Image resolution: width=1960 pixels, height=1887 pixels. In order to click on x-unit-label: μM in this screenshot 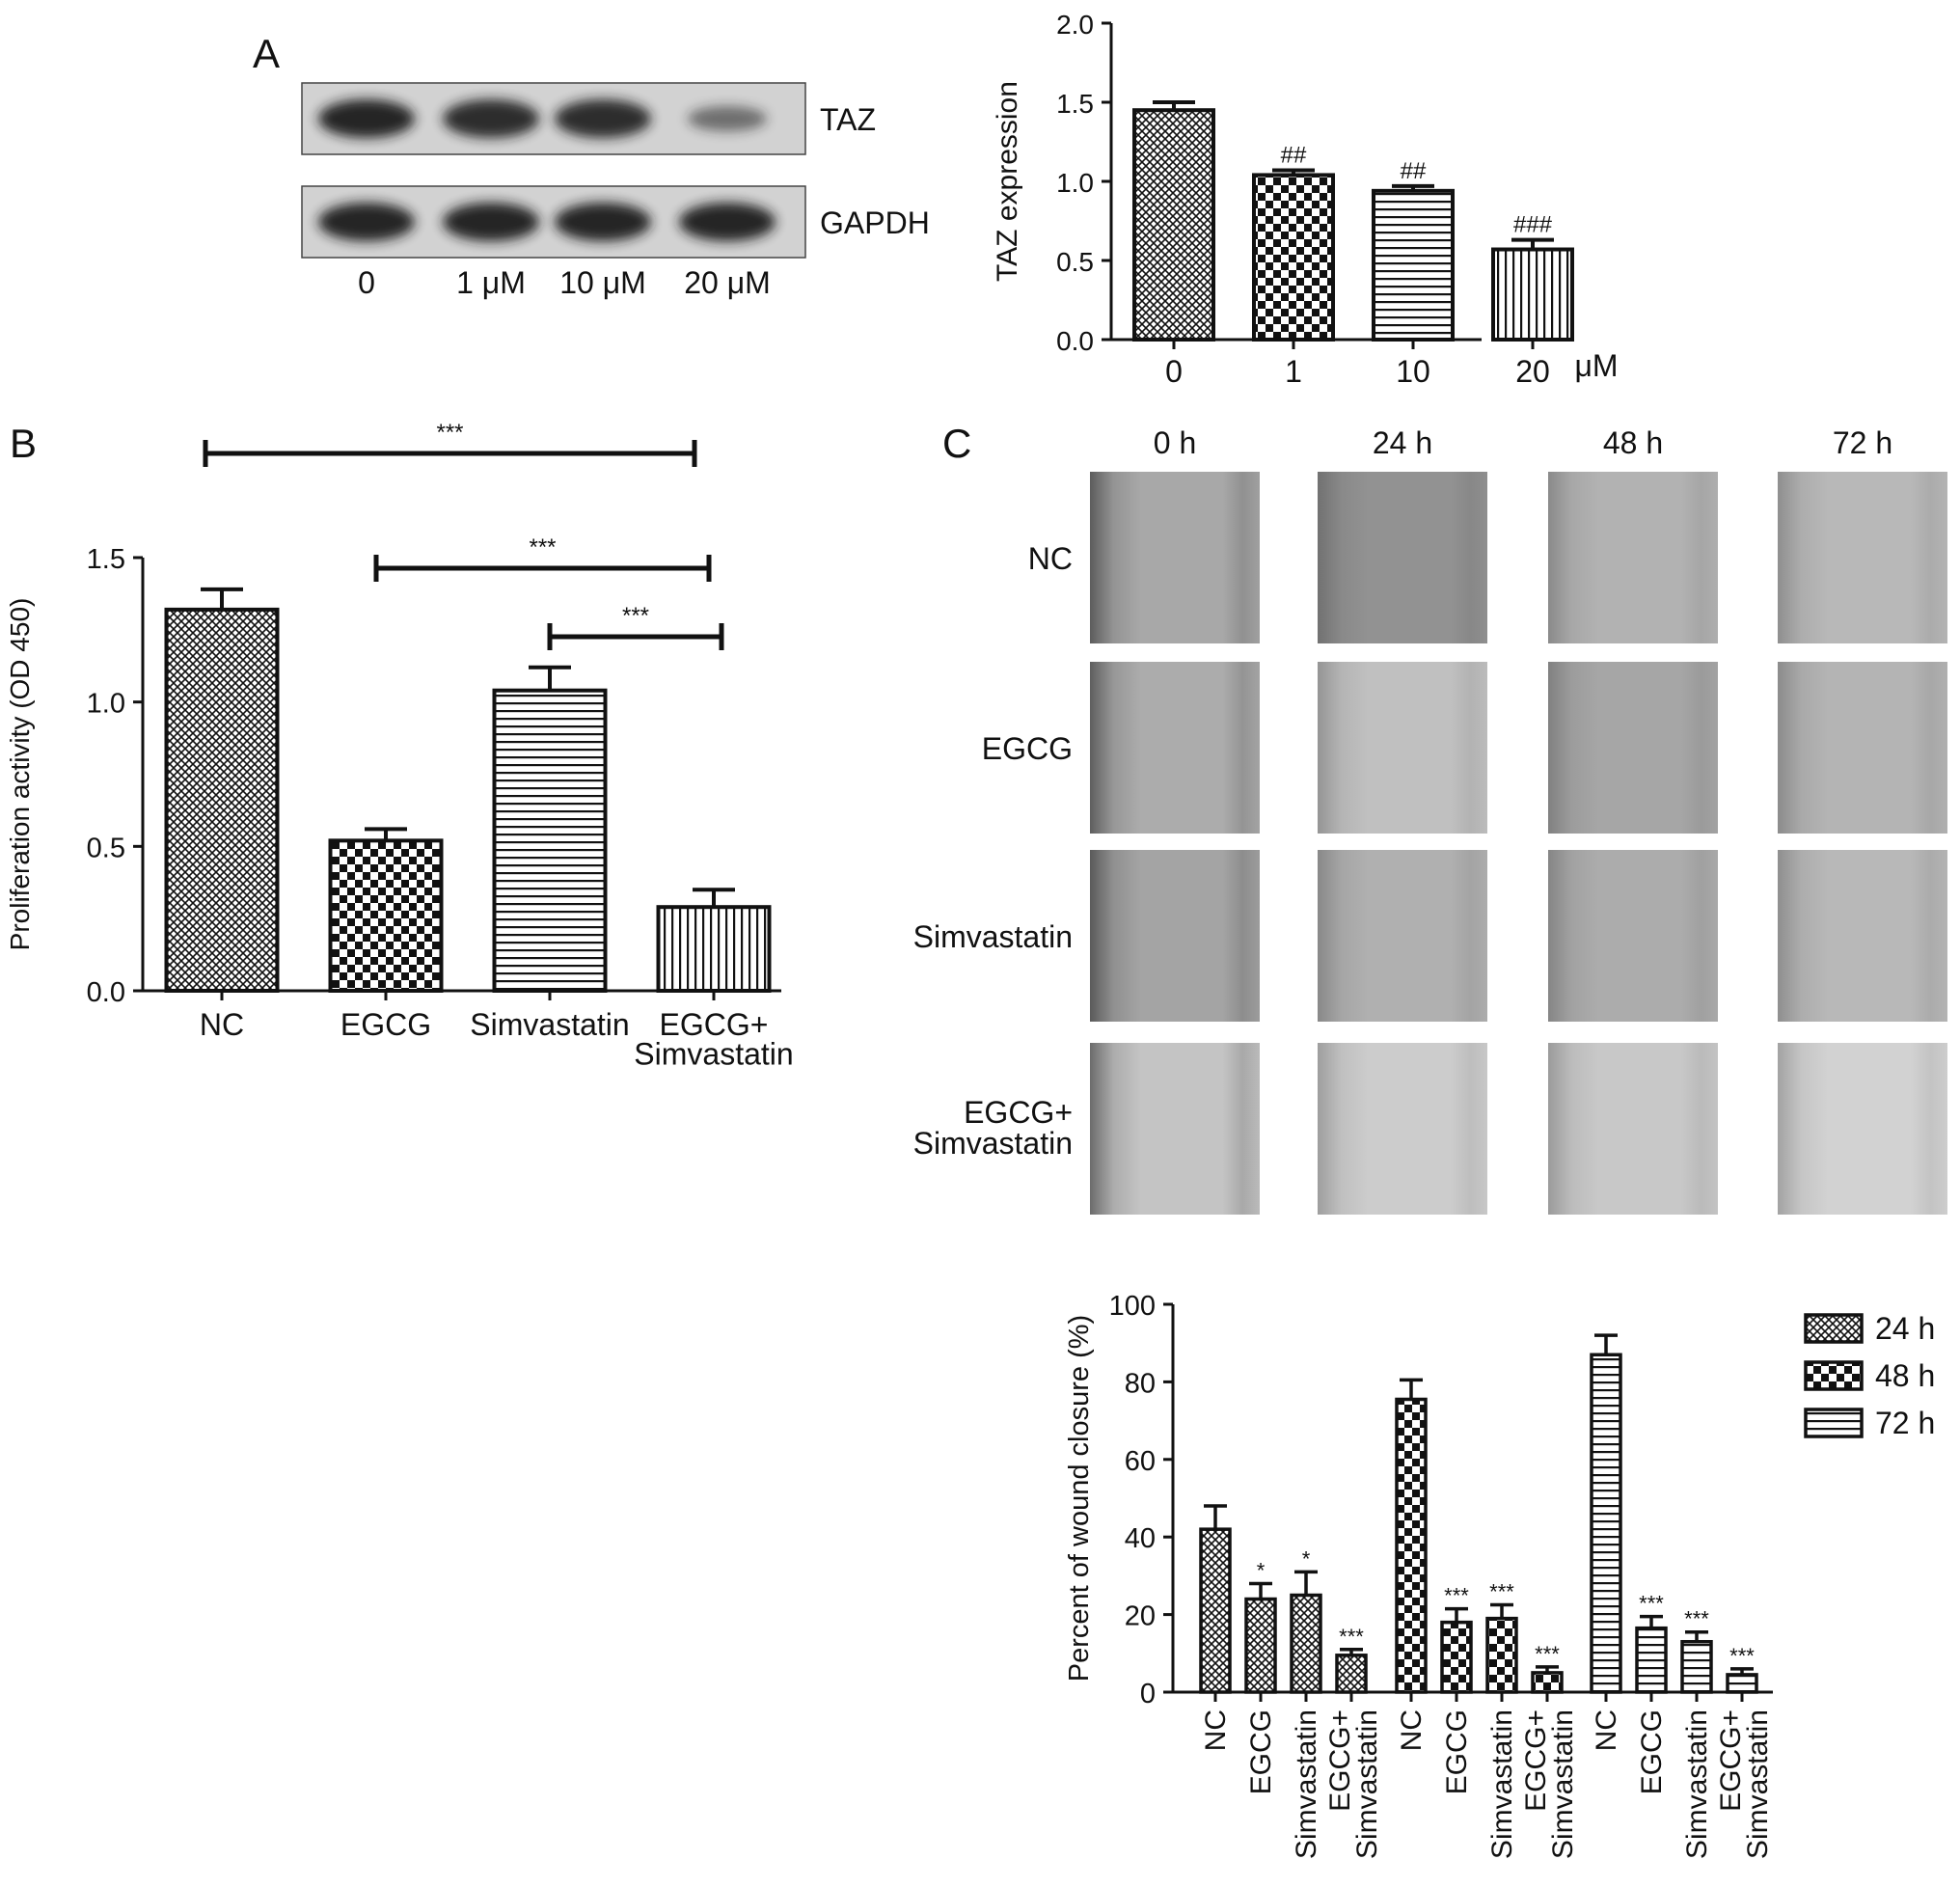, I will do `click(1596, 365)`.